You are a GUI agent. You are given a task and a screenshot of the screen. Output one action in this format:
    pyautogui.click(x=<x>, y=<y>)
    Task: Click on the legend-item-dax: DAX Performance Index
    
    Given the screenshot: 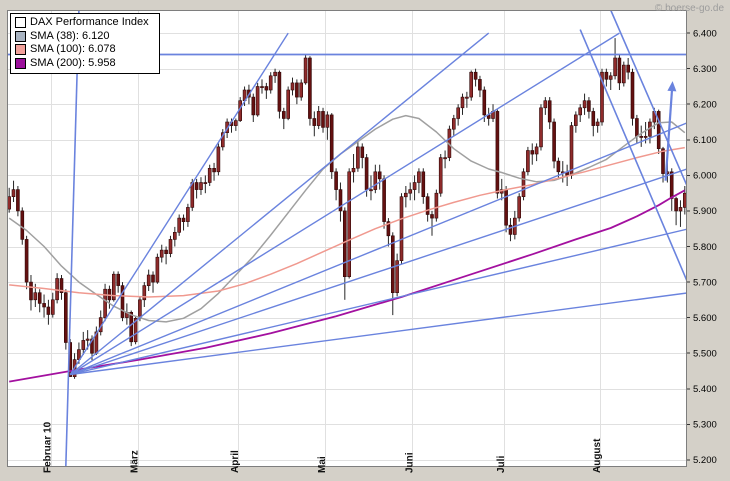 What is the action you would take?
    pyautogui.click(x=82, y=23)
    